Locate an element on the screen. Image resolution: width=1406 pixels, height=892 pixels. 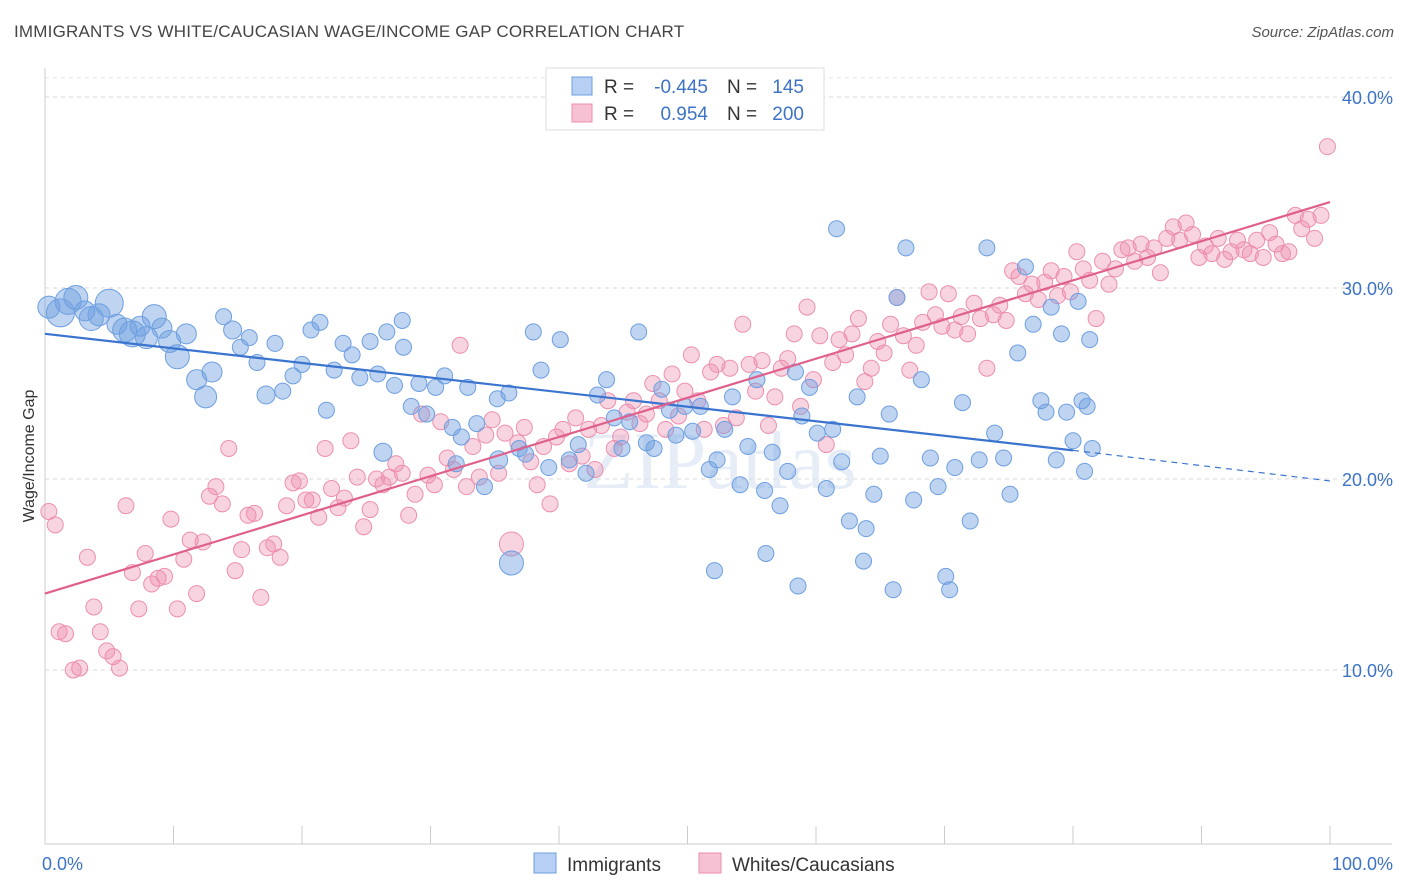
bottom-legend: Immigrants Whites/Caucasians is located at coordinates (714, 864).